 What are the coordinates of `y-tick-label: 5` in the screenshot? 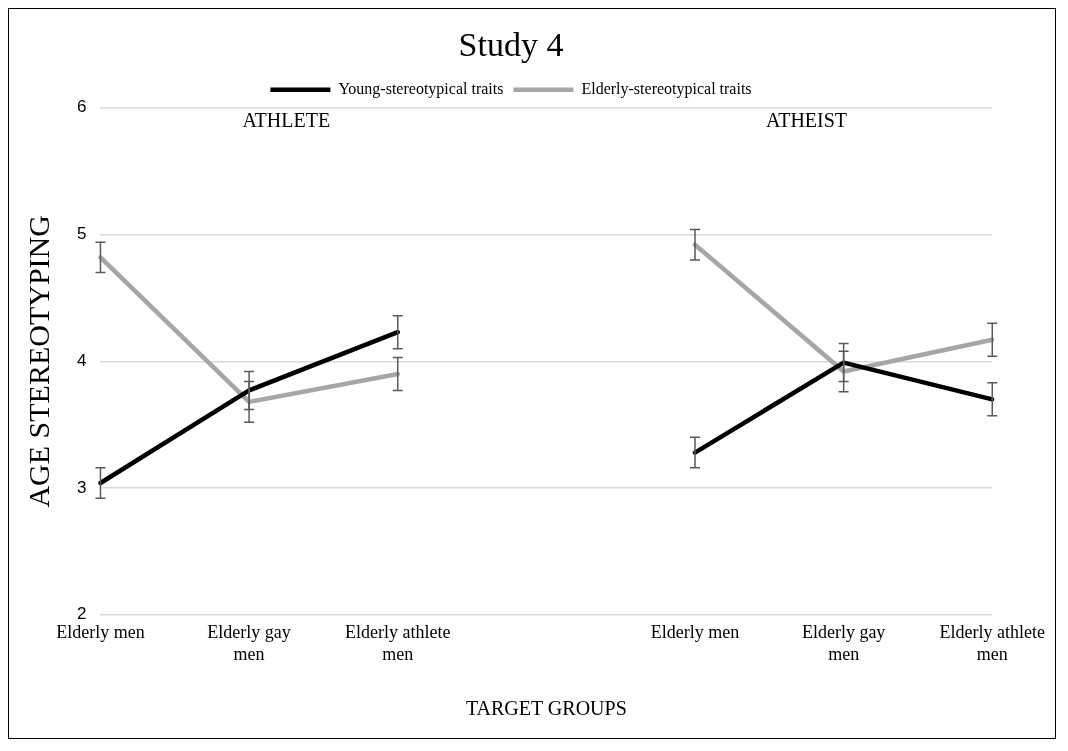 It's located at (81, 234).